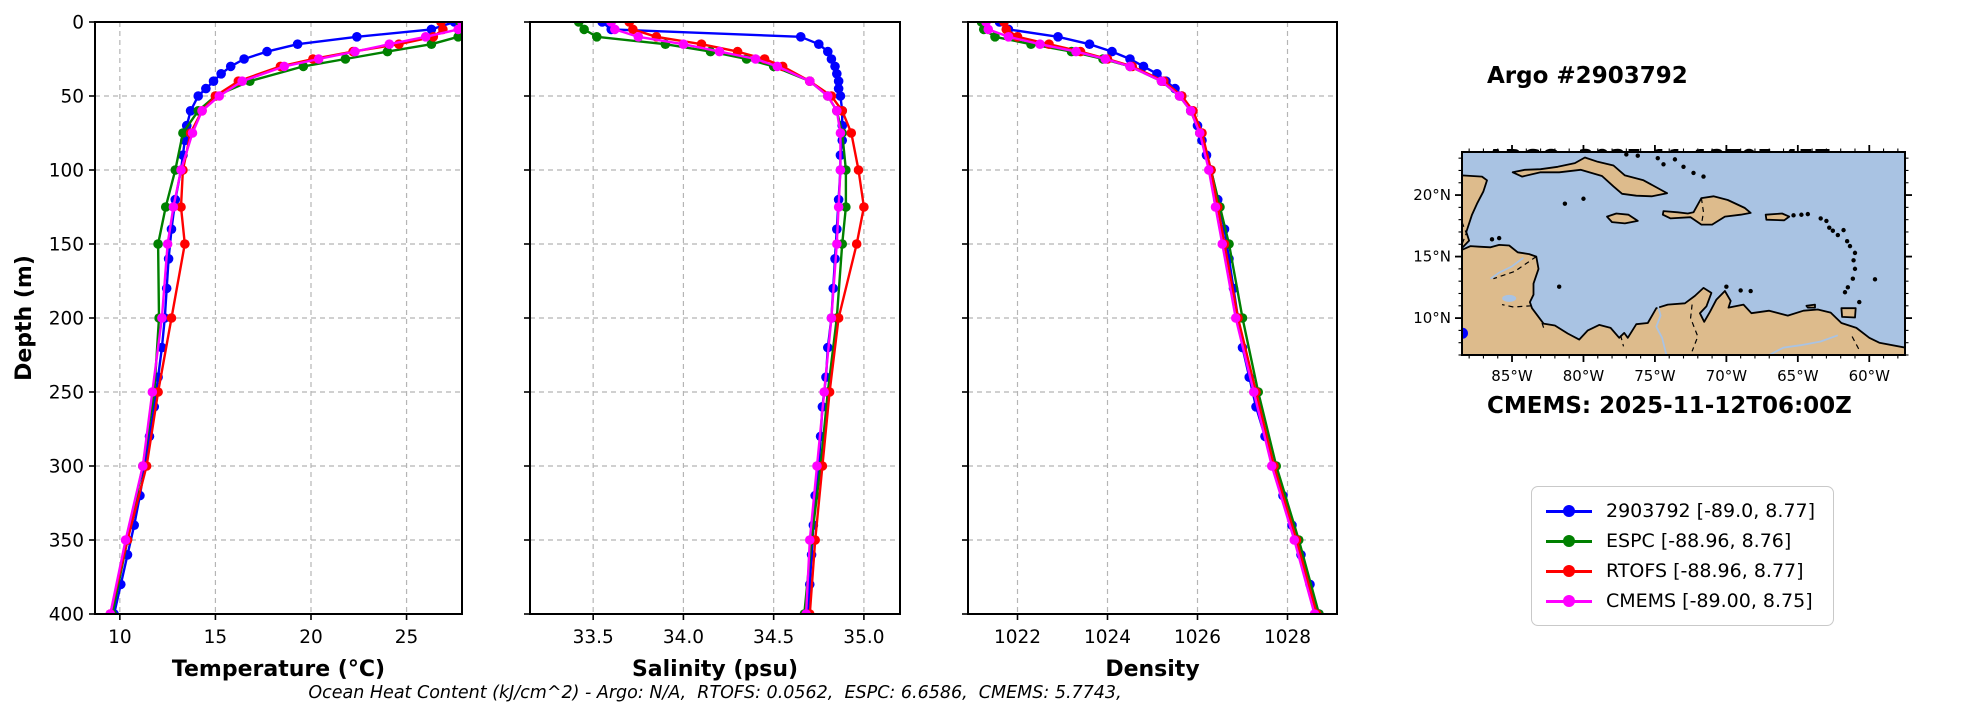 The height and width of the screenshot is (712, 1967). What do you see at coordinates (1152, 669) in the screenshot?
I see `density-axis-label: Density` at bounding box center [1152, 669].